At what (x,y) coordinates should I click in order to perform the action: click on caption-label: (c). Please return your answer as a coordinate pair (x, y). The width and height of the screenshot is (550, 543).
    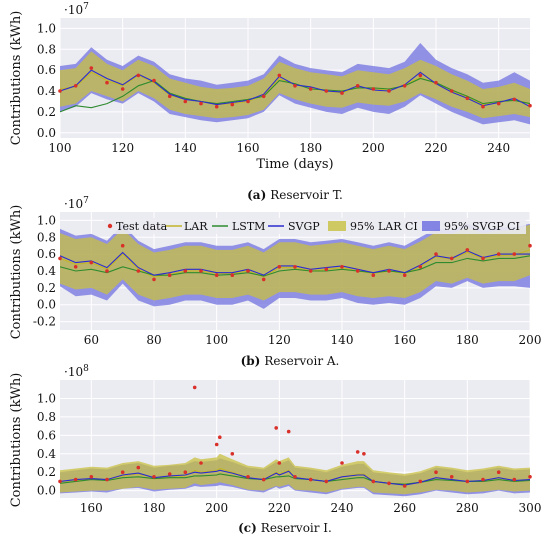
    Looking at the image, I should click on (247, 528).